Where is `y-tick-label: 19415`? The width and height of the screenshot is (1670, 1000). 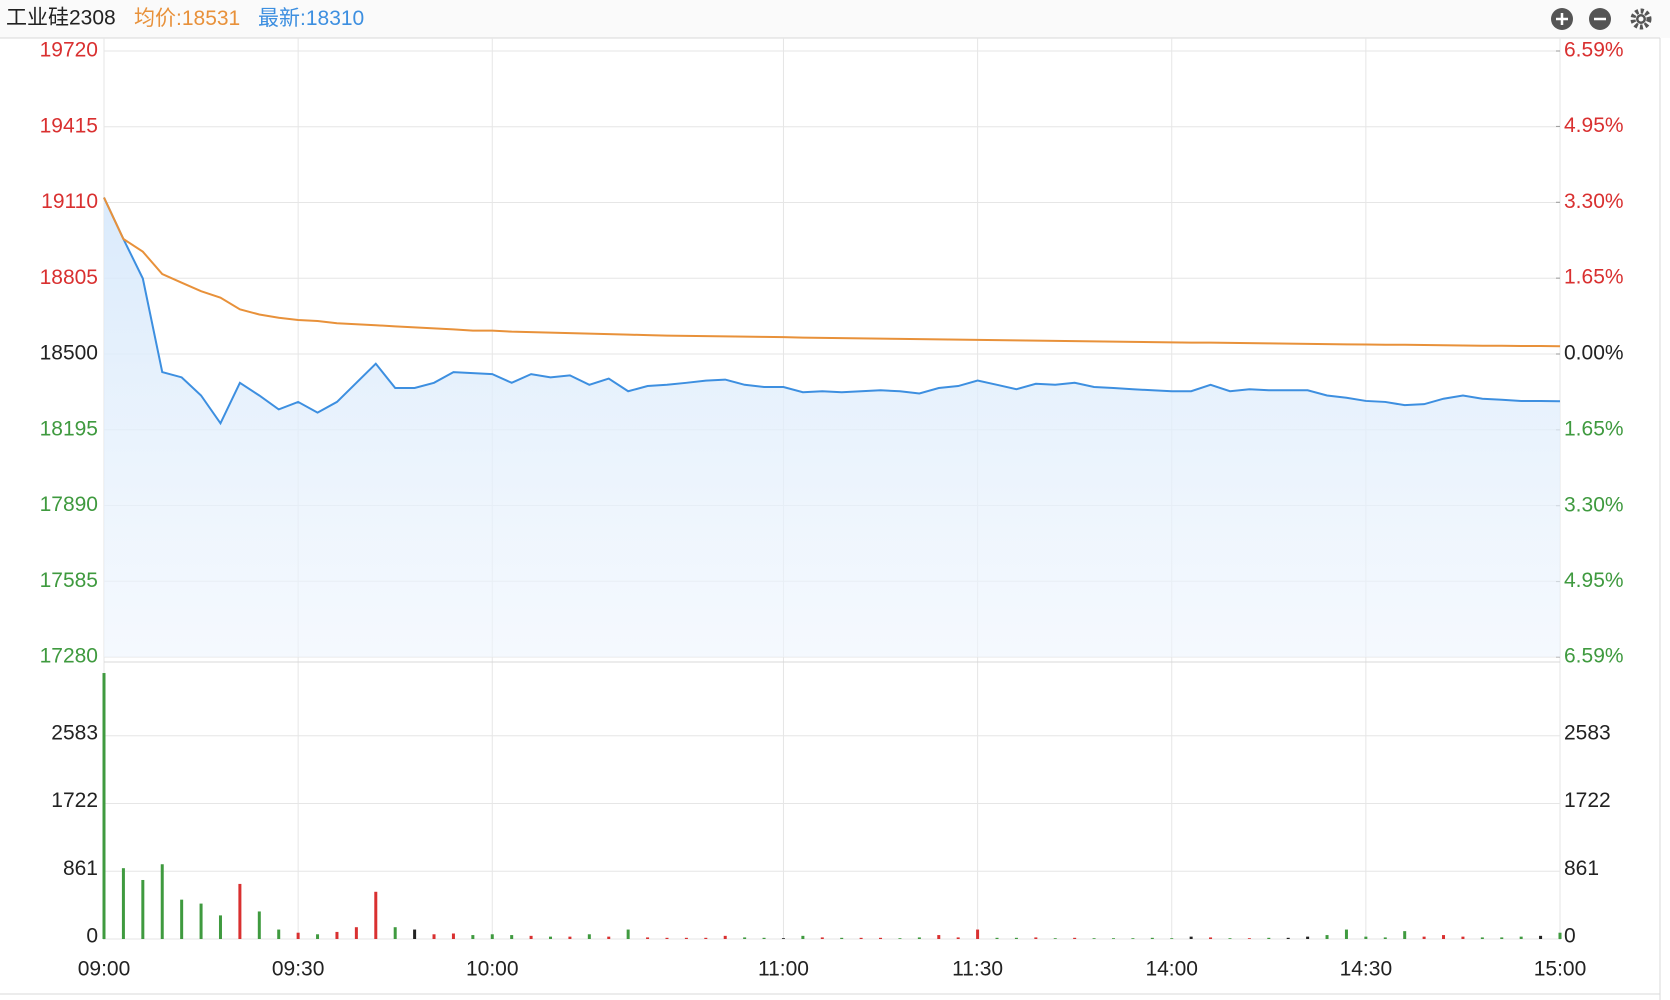 y-tick-label: 19415 is located at coordinates (69, 125).